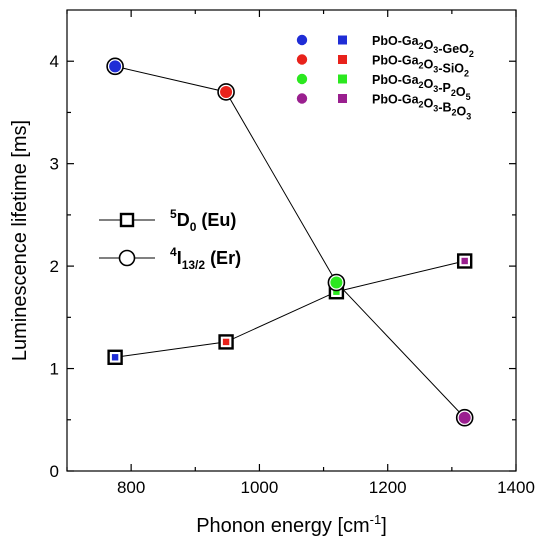  What do you see at coordinates (421, 87) in the screenshot?
I see `legend-glass-label: PbO-Ga2O3-P2O5` at bounding box center [421, 87].